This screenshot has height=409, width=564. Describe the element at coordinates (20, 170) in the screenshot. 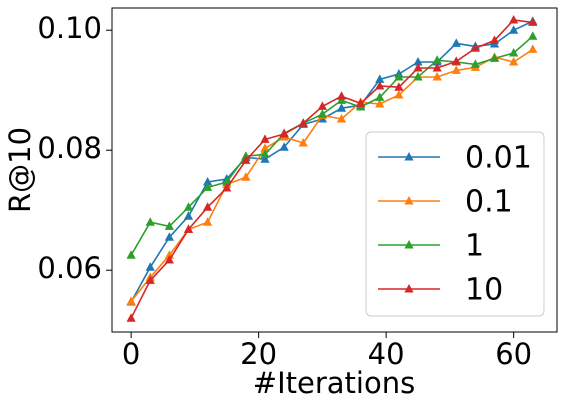

I see `y-axis-label: R@10` at that location.